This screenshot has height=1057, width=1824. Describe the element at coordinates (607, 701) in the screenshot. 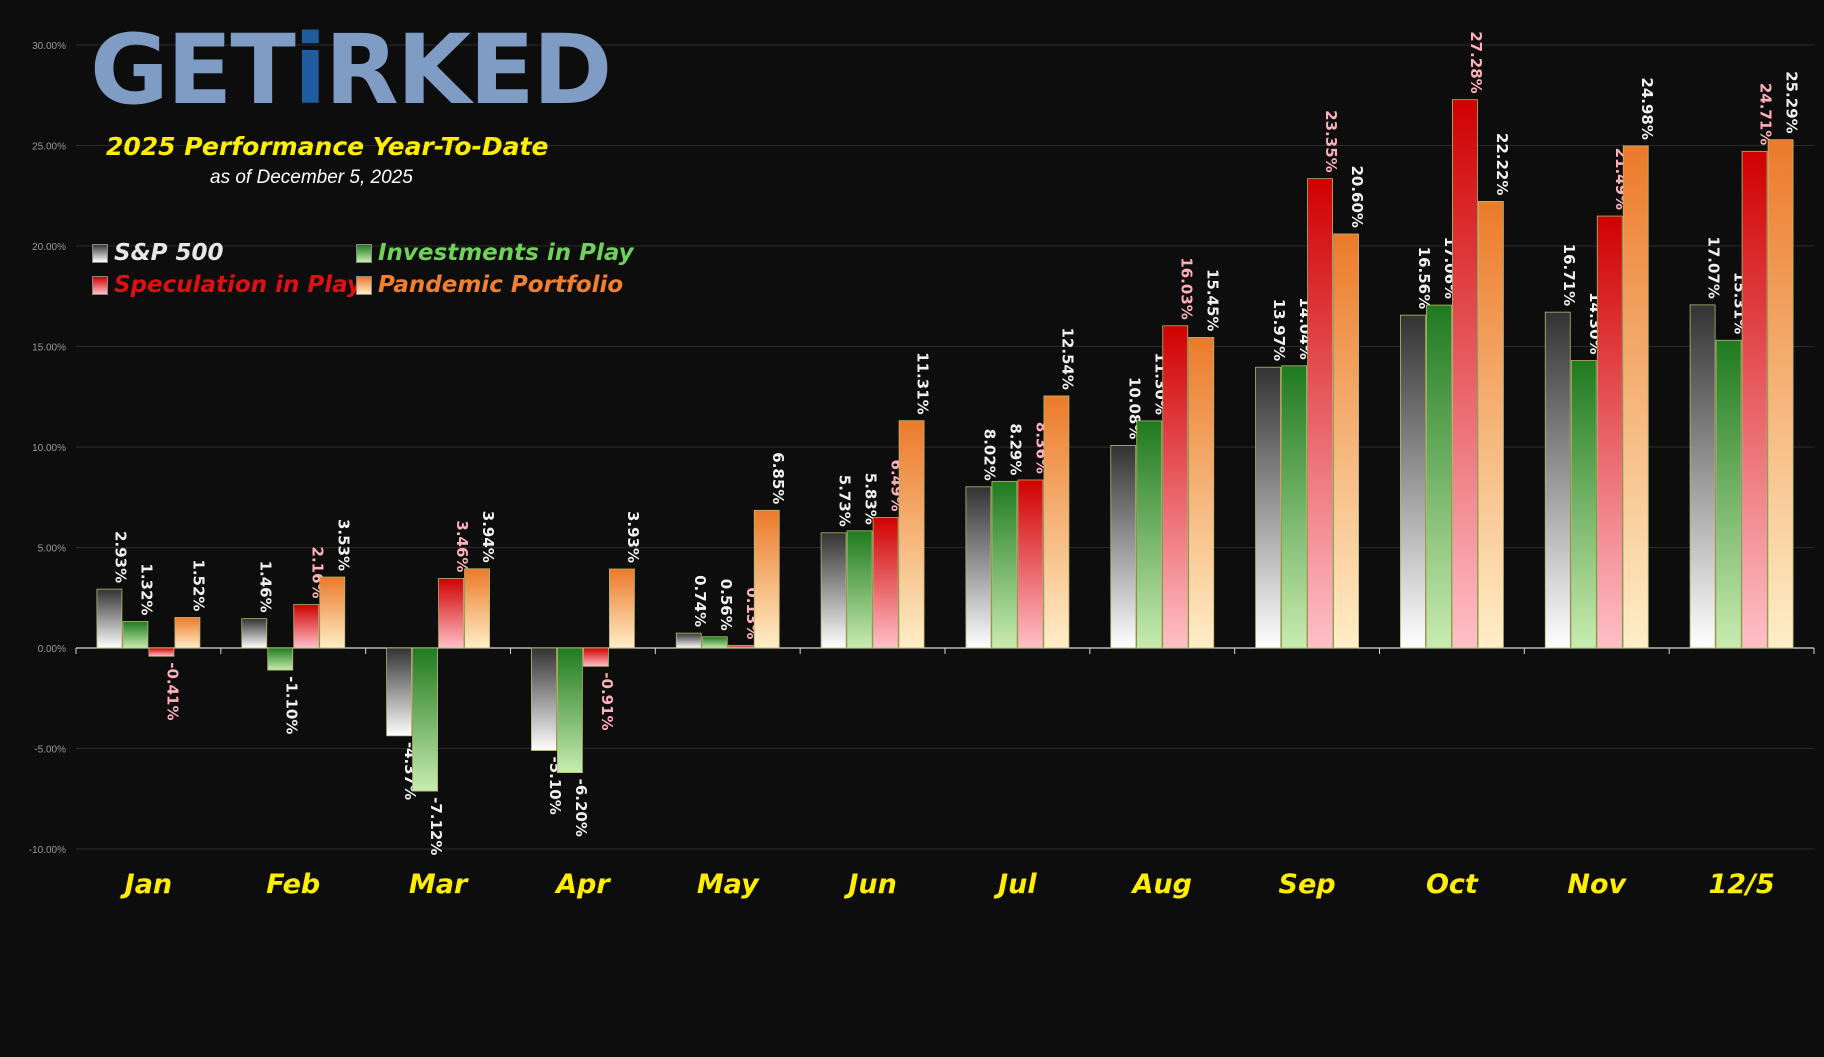

I see `data-label: -0.91%` at that location.